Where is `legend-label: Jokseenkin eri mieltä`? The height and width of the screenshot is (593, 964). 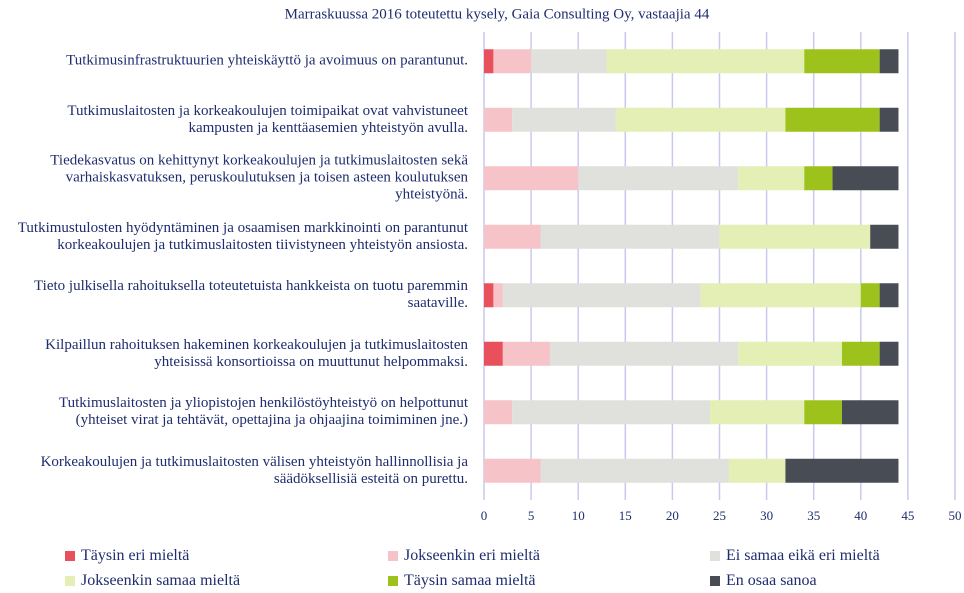
legend-label: Jokseenkin eri mieltä is located at coordinates (472, 555).